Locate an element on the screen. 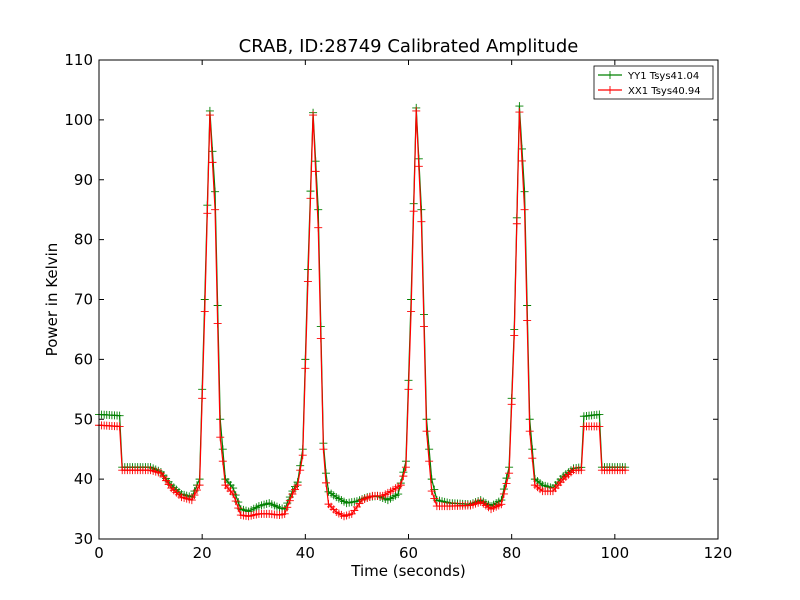 This screenshot has height=600, width=800. legend-label-yy1: YY1 Tsys41.04 is located at coordinates (663, 76).